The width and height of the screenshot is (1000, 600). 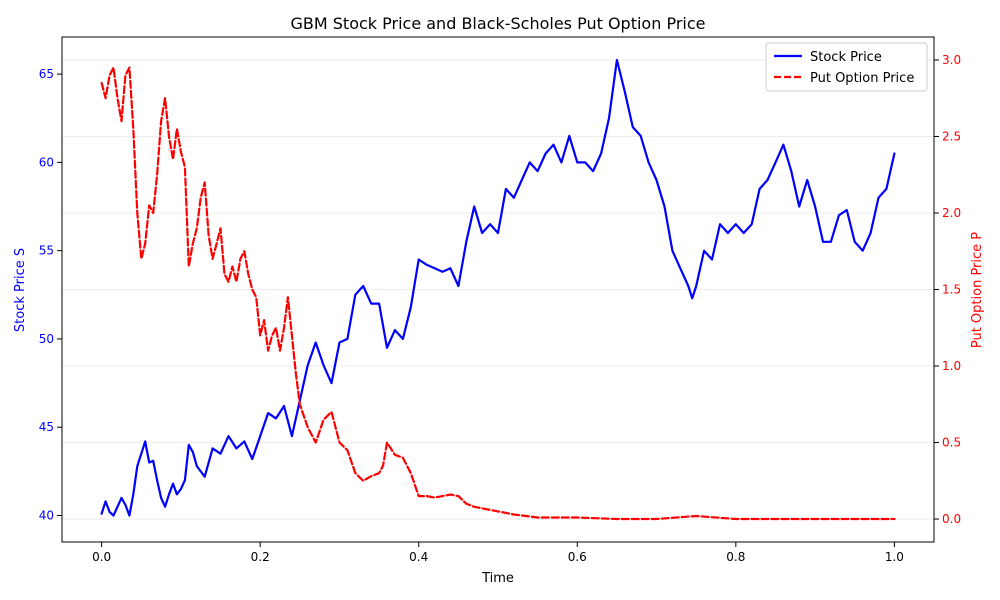 I want to click on y-right-tick-label-4: 2.0, so click(x=951, y=213).